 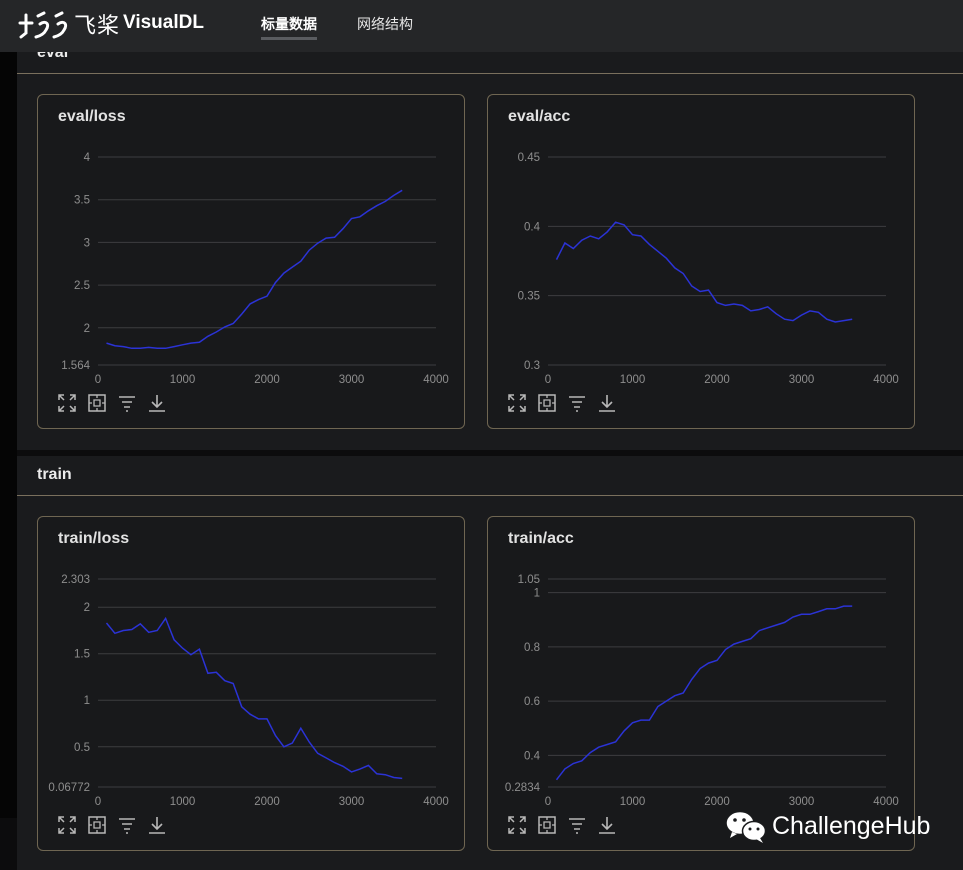 I want to click on y-tick-label: 0.2834, so click(x=523, y=788).